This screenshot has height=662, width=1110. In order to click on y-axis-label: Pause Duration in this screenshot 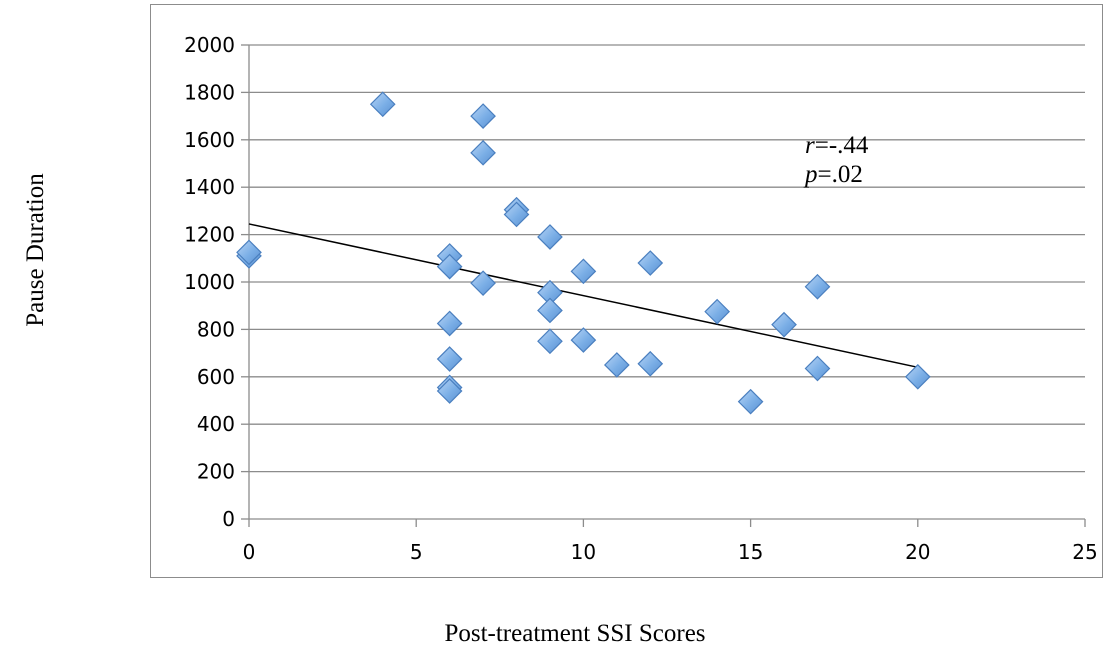, I will do `click(35, 250)`.